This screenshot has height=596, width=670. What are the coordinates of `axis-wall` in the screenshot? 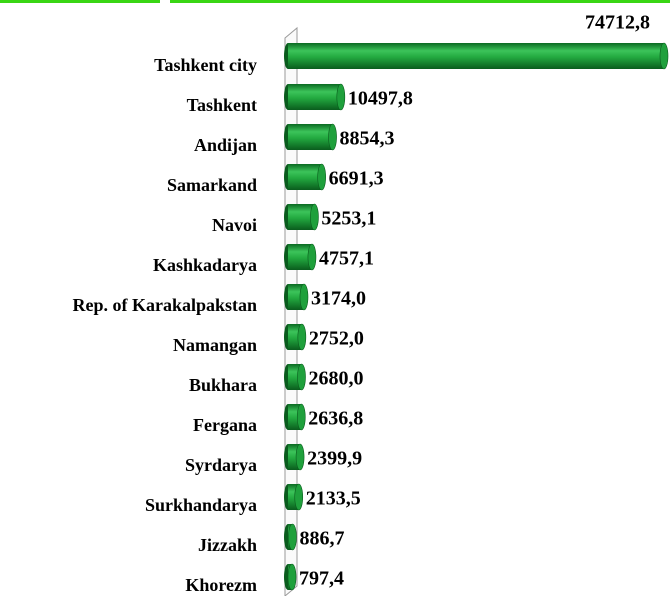 It's located at (291, 311).